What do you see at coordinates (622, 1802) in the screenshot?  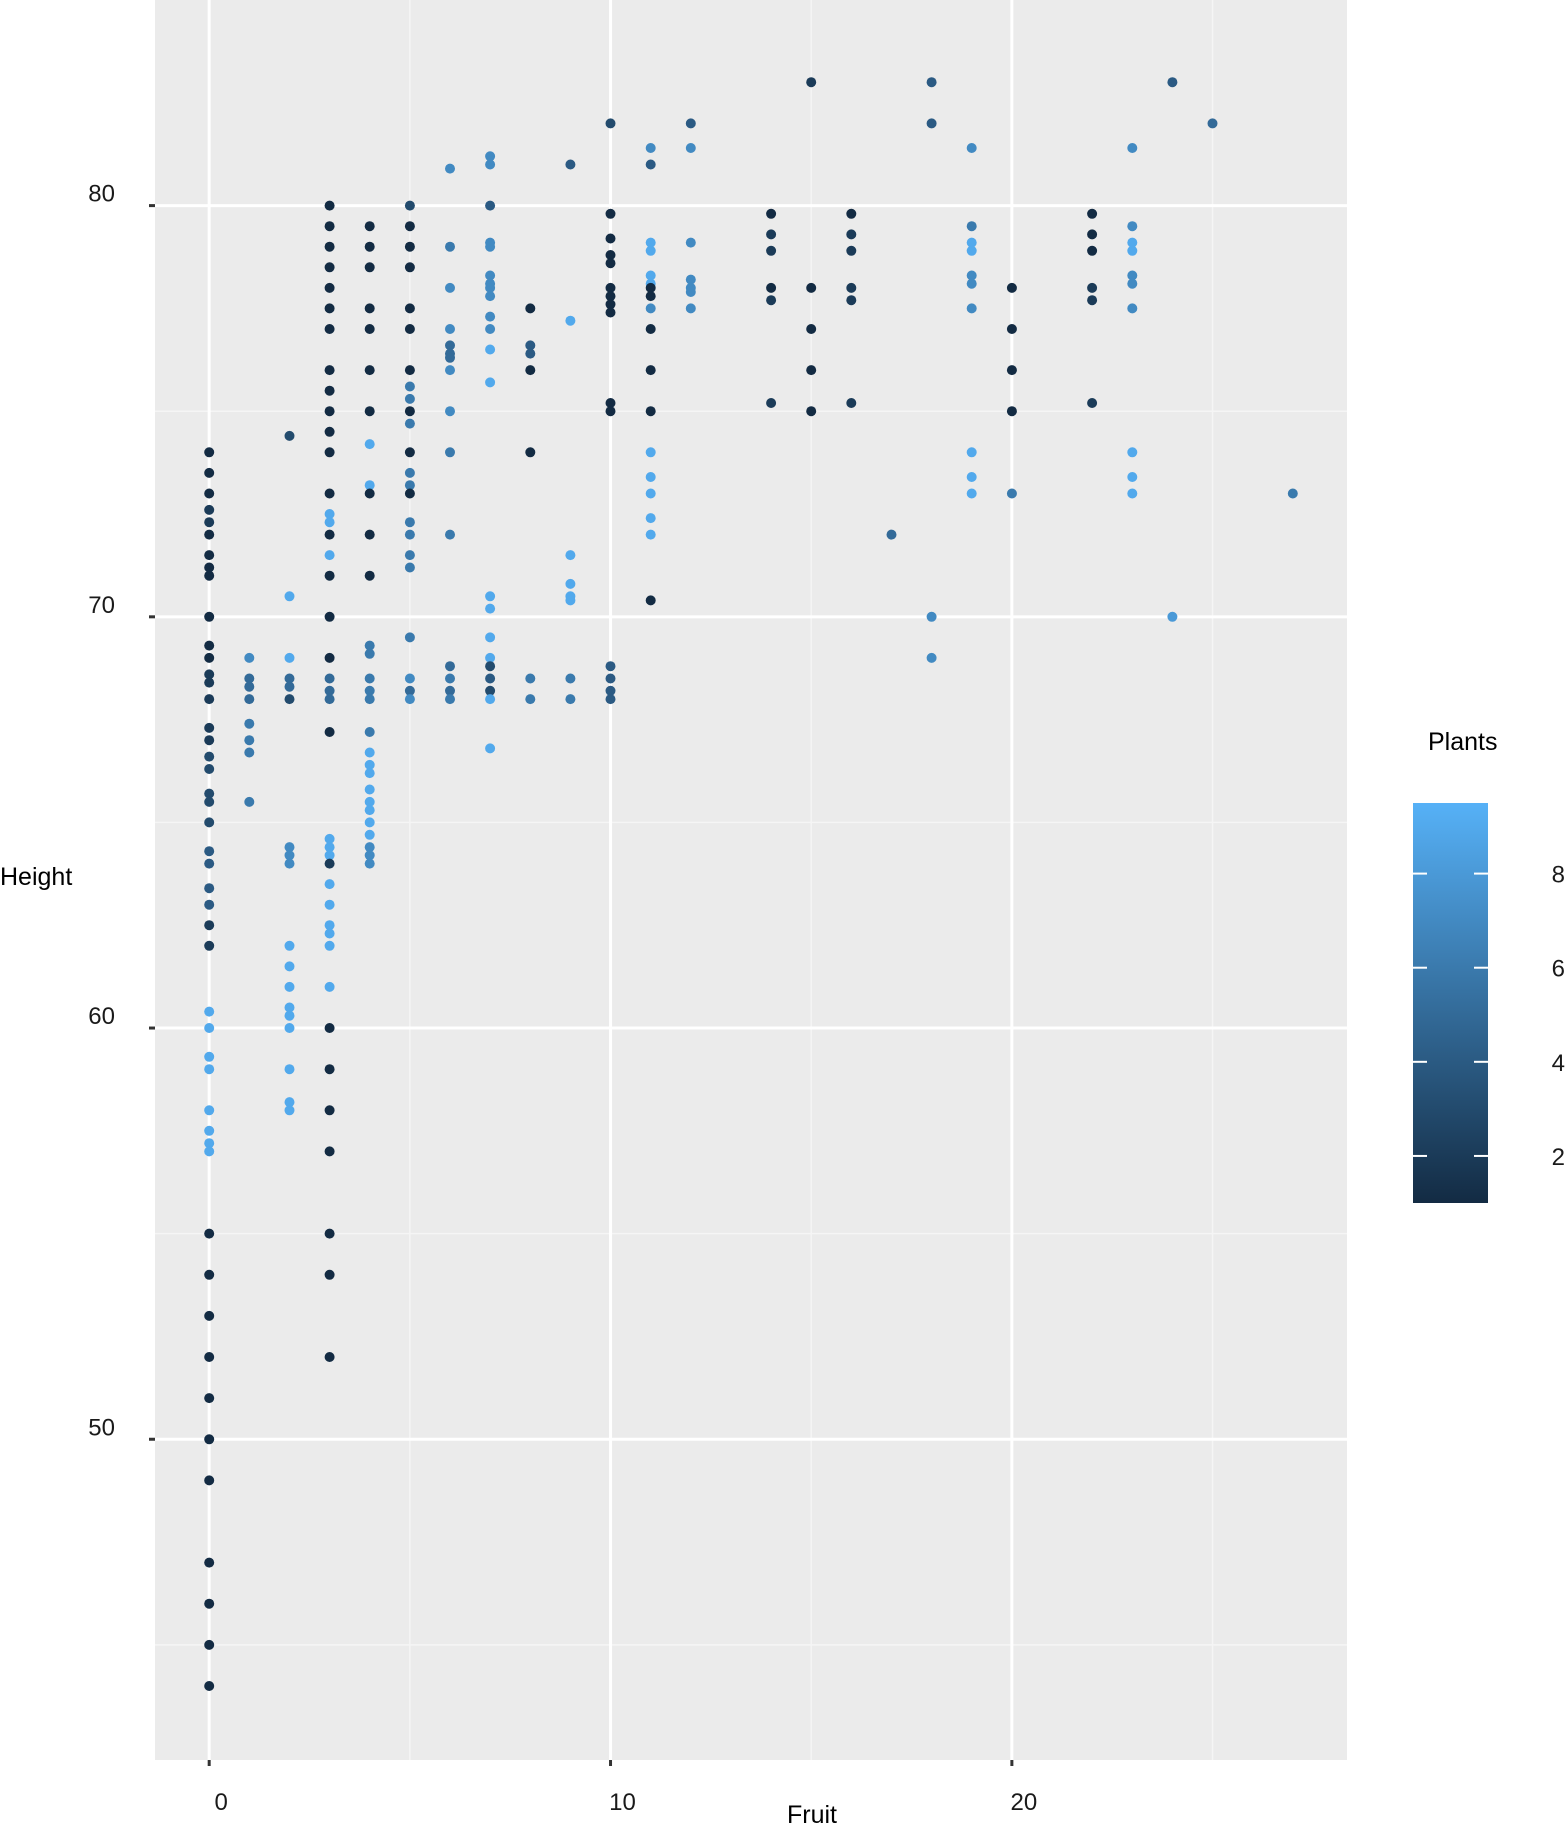 I see `x-tick-label: 10` at bounding box center [622, 1802].